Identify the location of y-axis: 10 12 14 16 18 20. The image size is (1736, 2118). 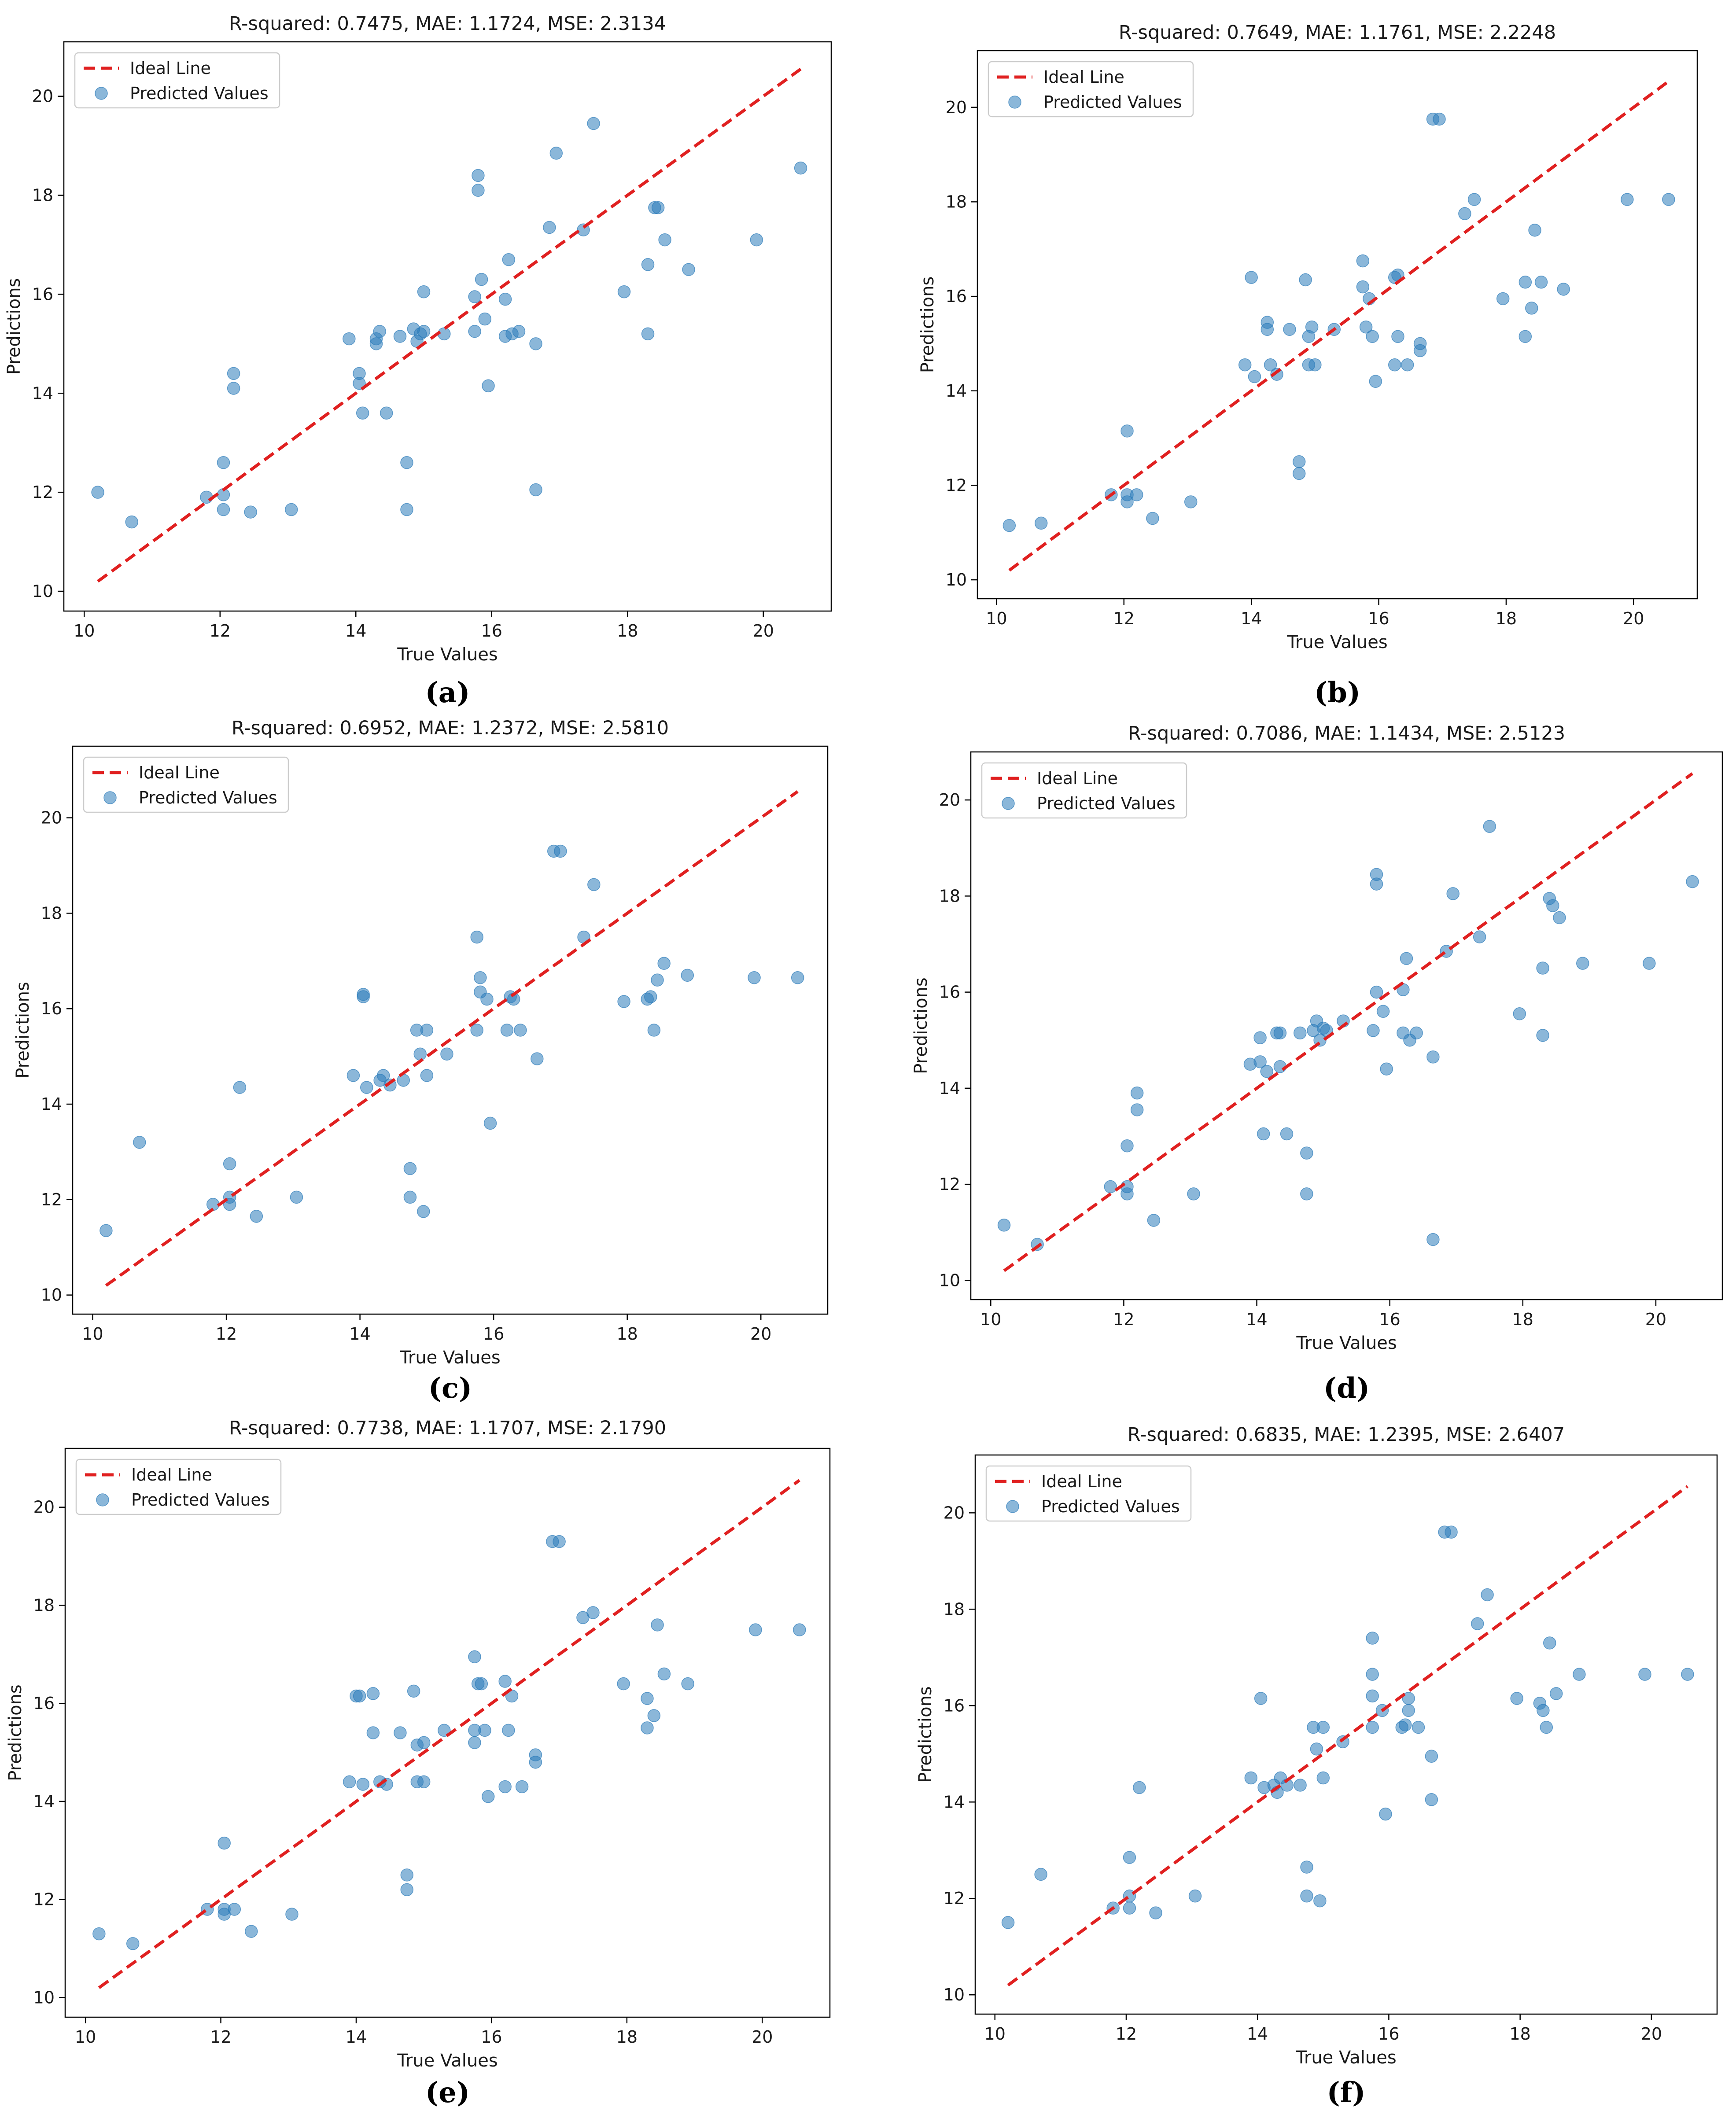
(959, 1753).